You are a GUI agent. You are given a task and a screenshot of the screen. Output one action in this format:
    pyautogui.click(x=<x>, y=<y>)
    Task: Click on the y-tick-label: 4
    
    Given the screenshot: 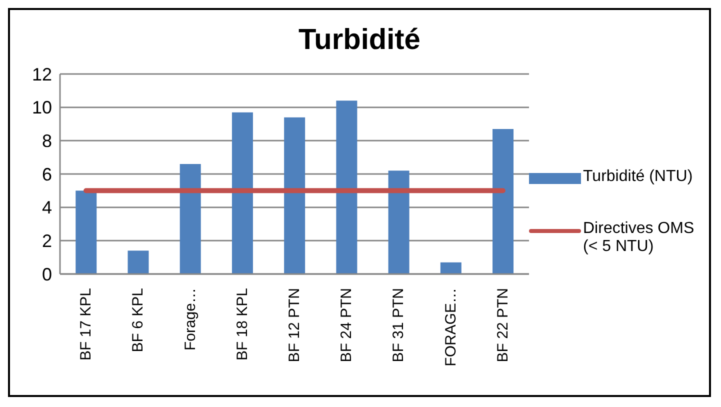 What is the action you would take?
    pyautogui.click(x=47, y=208)
    